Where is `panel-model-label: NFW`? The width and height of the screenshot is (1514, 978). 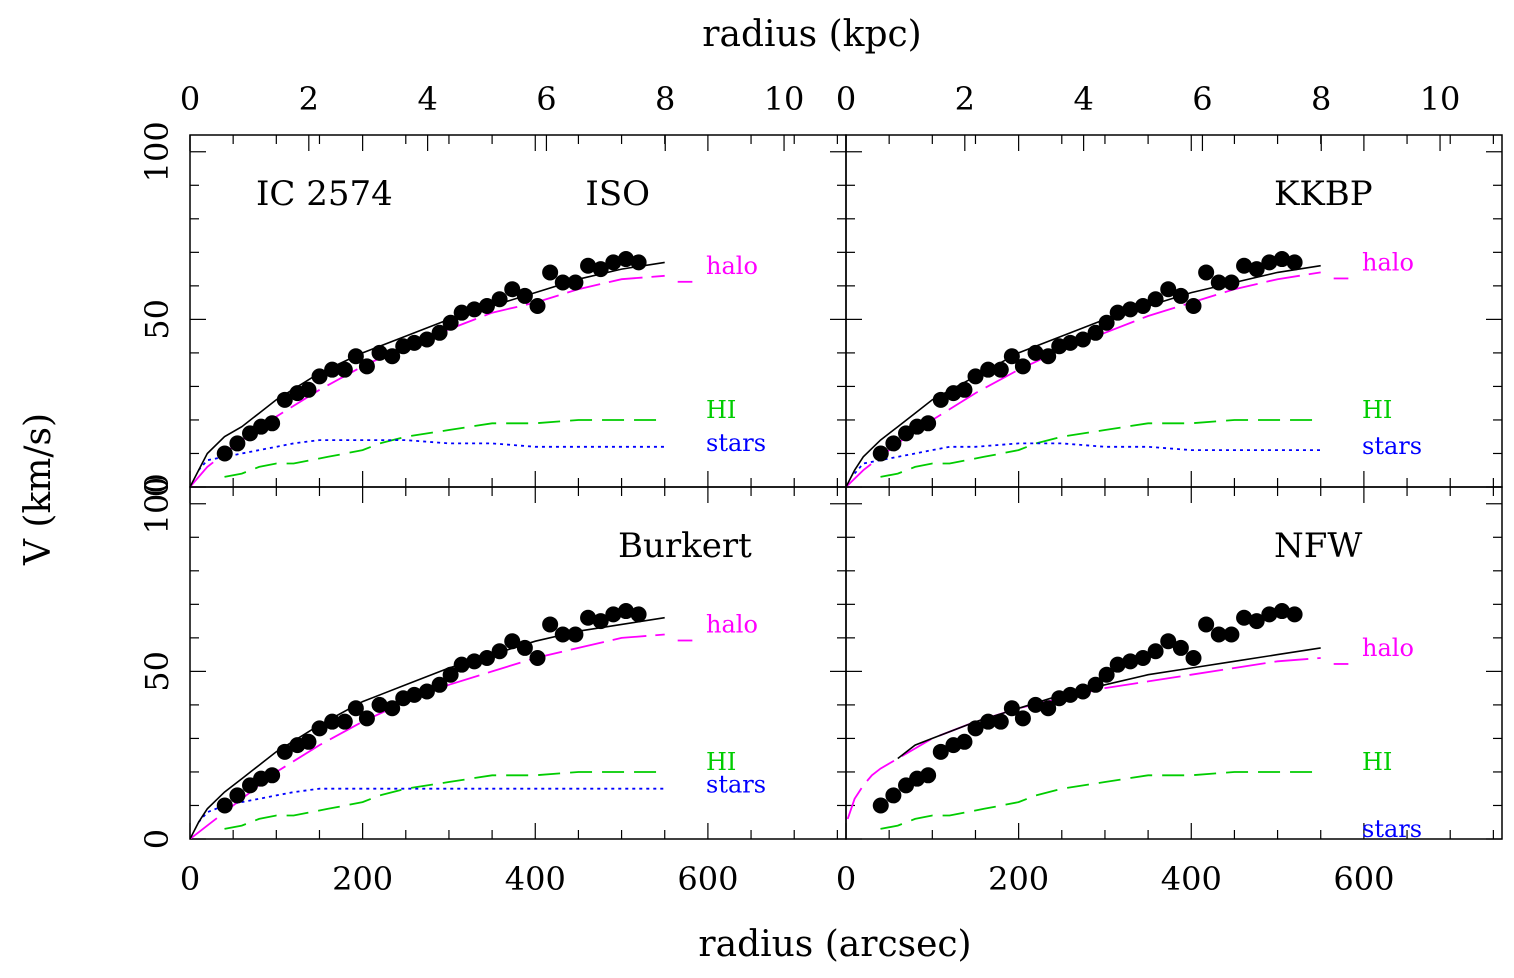 panel-model-label: NFW is located at coordinates (1318, 546).